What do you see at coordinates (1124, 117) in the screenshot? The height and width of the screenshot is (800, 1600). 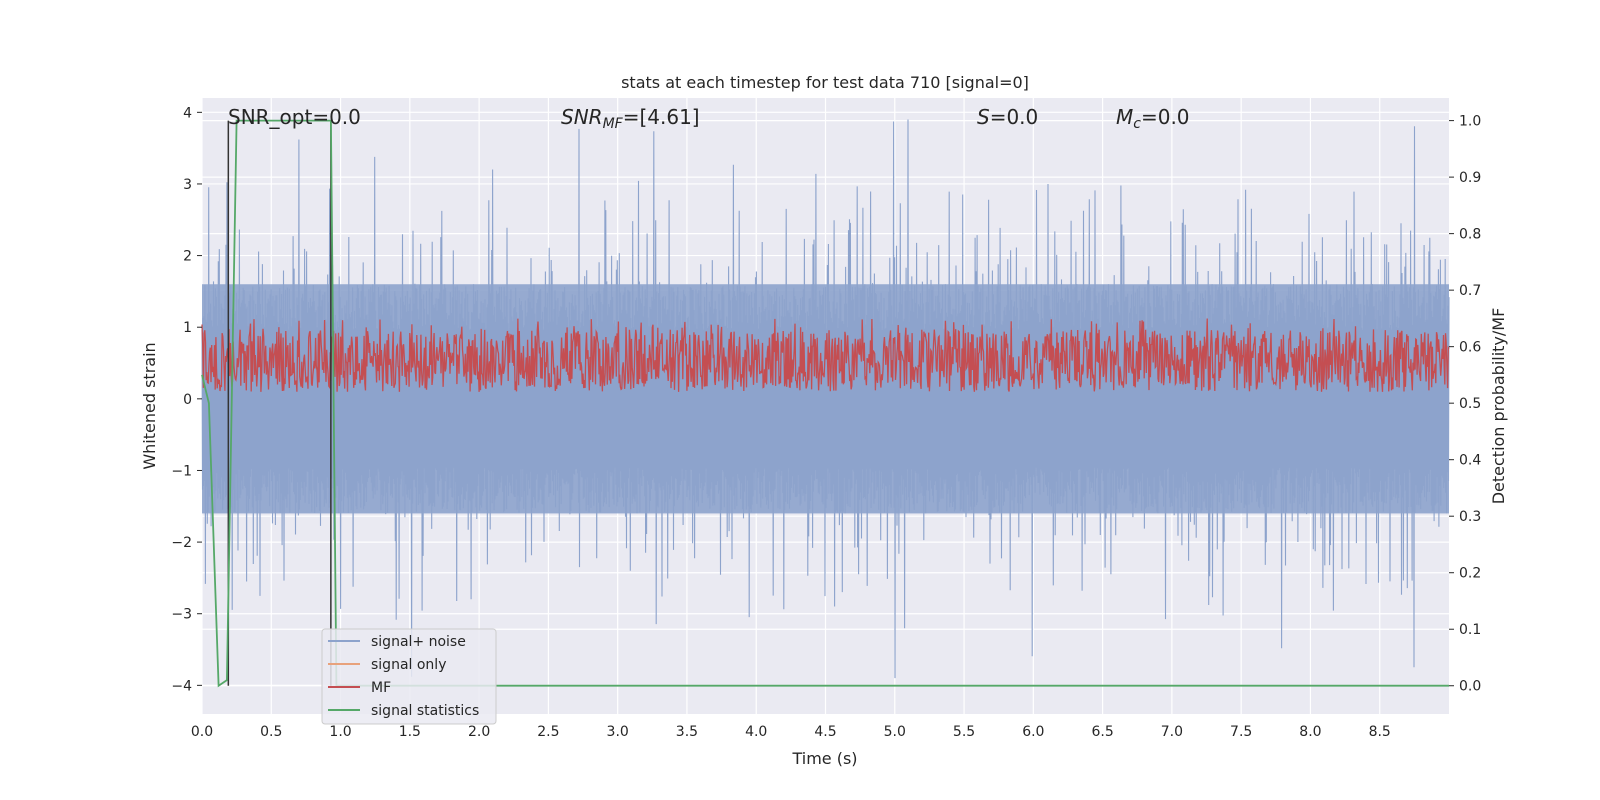 I see `annotation-mc-main: M` at bounding box center [1124, 117].